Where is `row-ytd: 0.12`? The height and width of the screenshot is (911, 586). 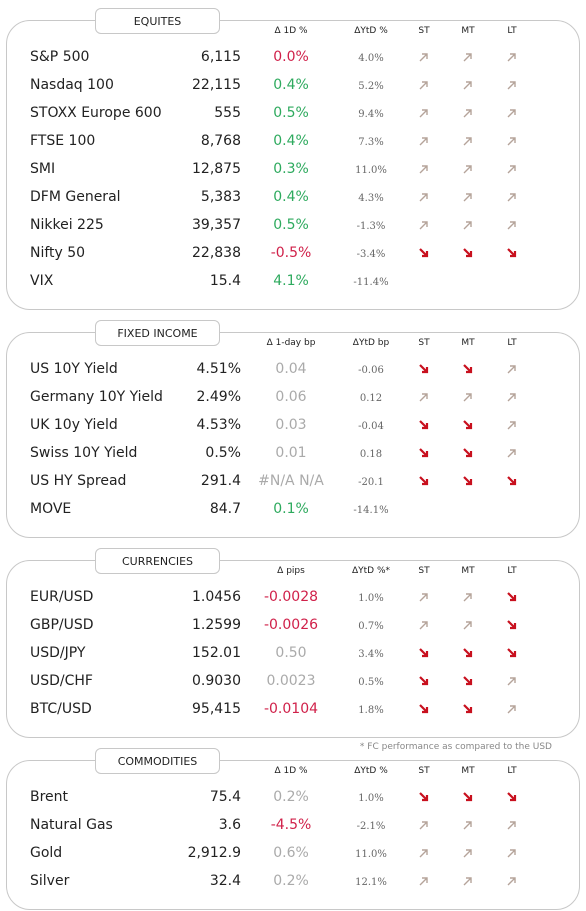
row-ytd: 0.12 is located at coordinates (371, 398).